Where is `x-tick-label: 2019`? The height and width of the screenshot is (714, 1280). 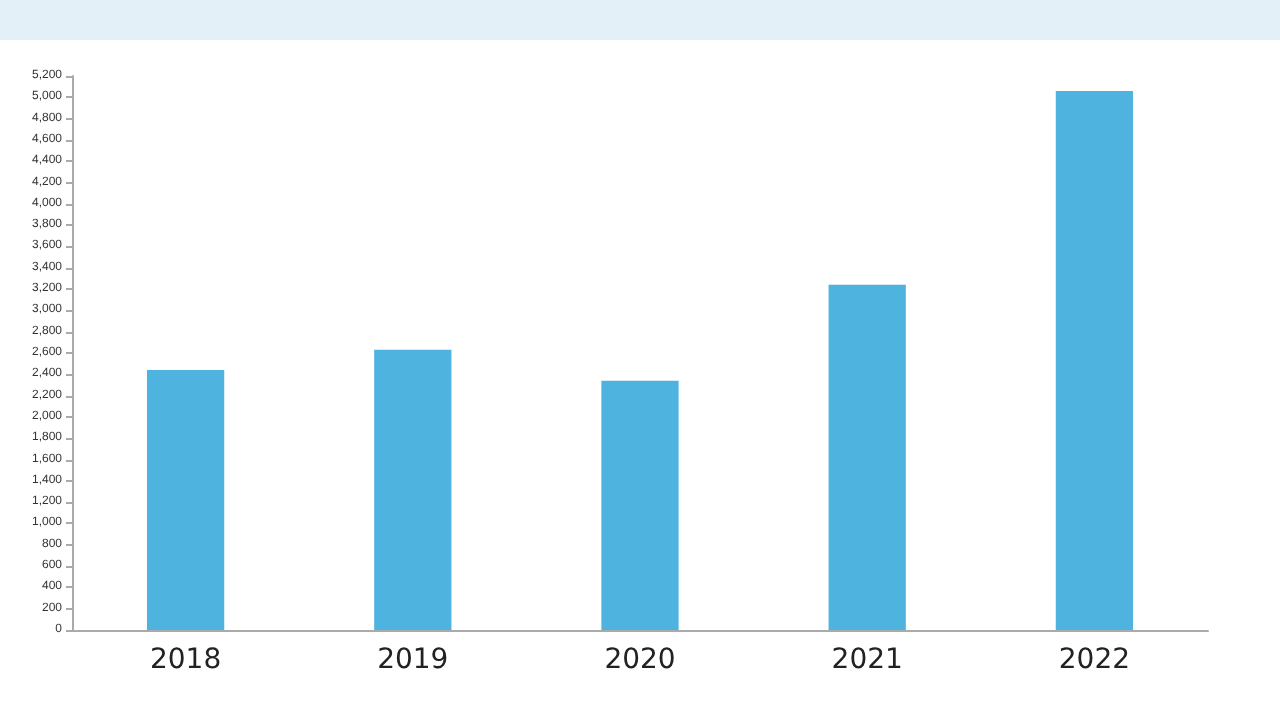 x-tick-label: 2019 is located at coordinates (413, 660).